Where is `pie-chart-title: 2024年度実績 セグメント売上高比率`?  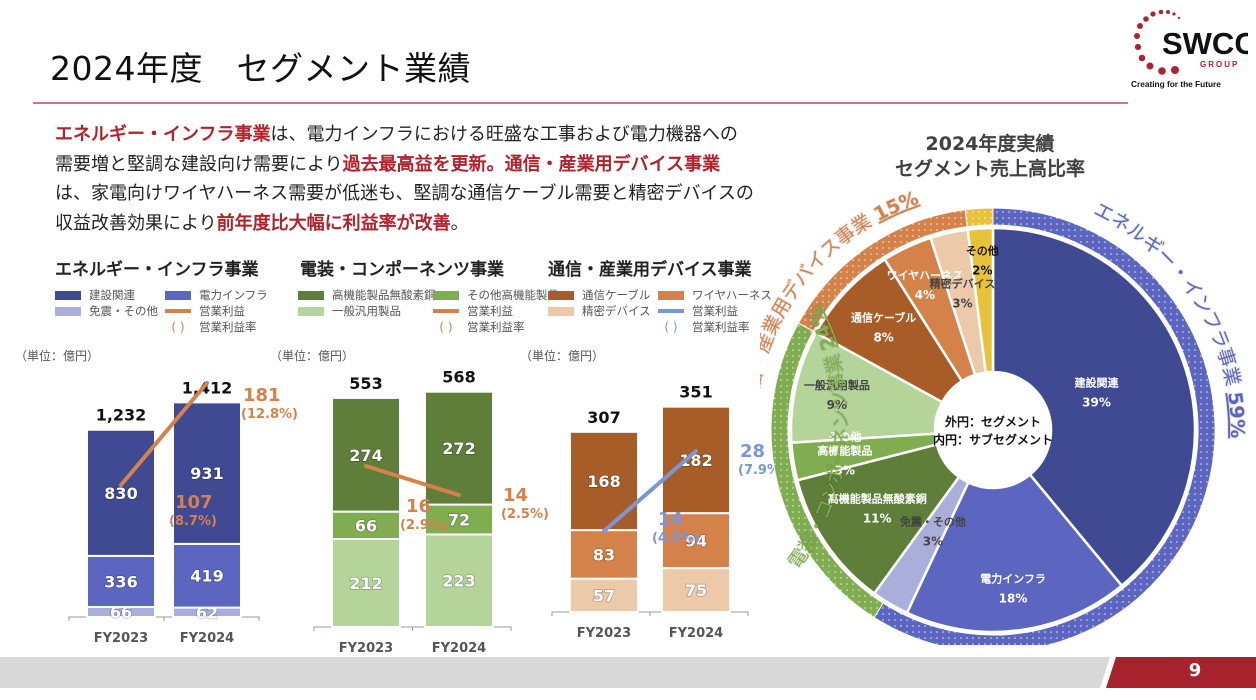
pie-chart-title: 2024年度実績 セグメント売上高比率 is located at coordinates (990, 157).